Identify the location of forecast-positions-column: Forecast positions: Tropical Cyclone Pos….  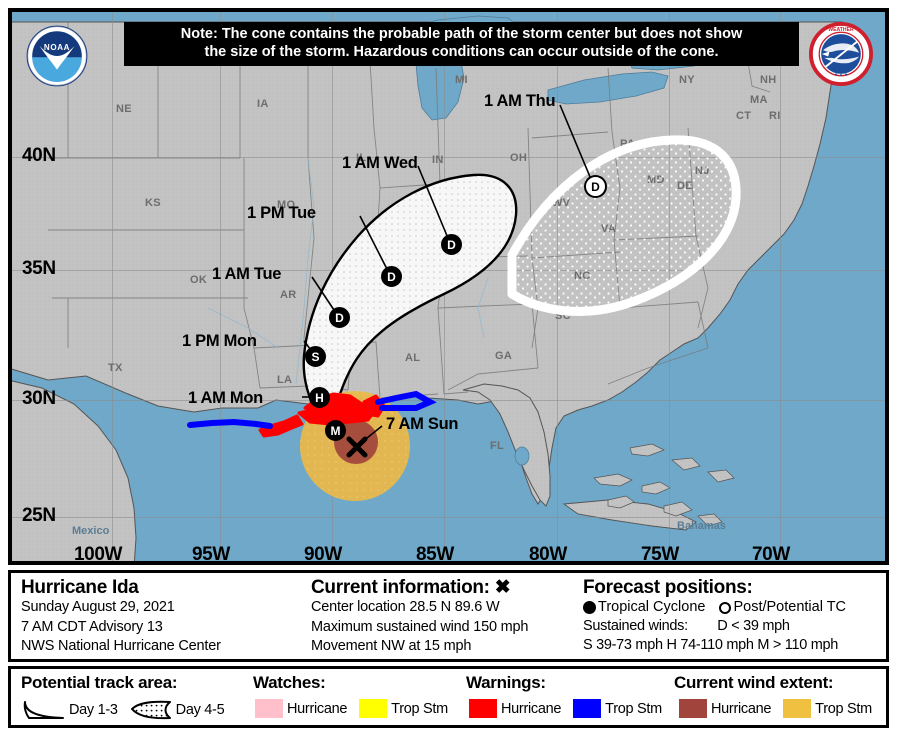
(734, 616).